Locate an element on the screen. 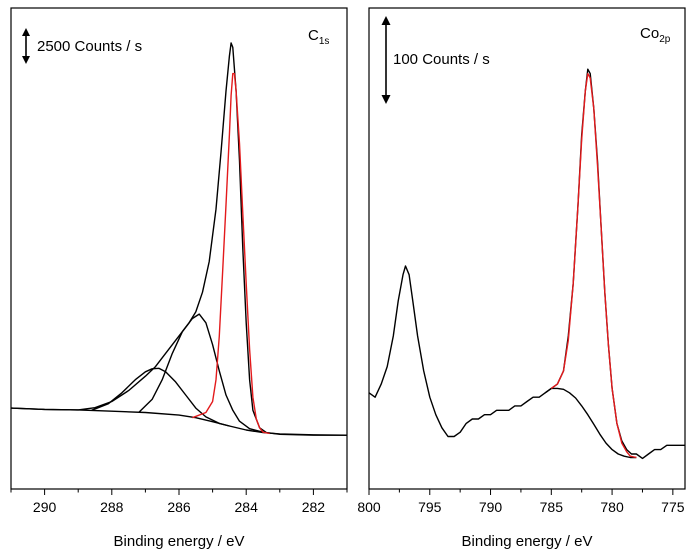  x-tick-label-co2p-5: 775 is located at coordinates (673, 507).